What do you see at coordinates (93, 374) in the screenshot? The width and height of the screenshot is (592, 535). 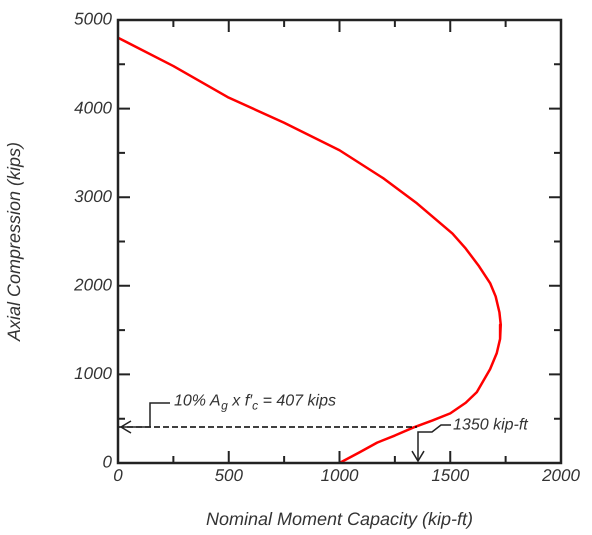 I see `y-tick-label: 1000` at bounding box center [93, 374].